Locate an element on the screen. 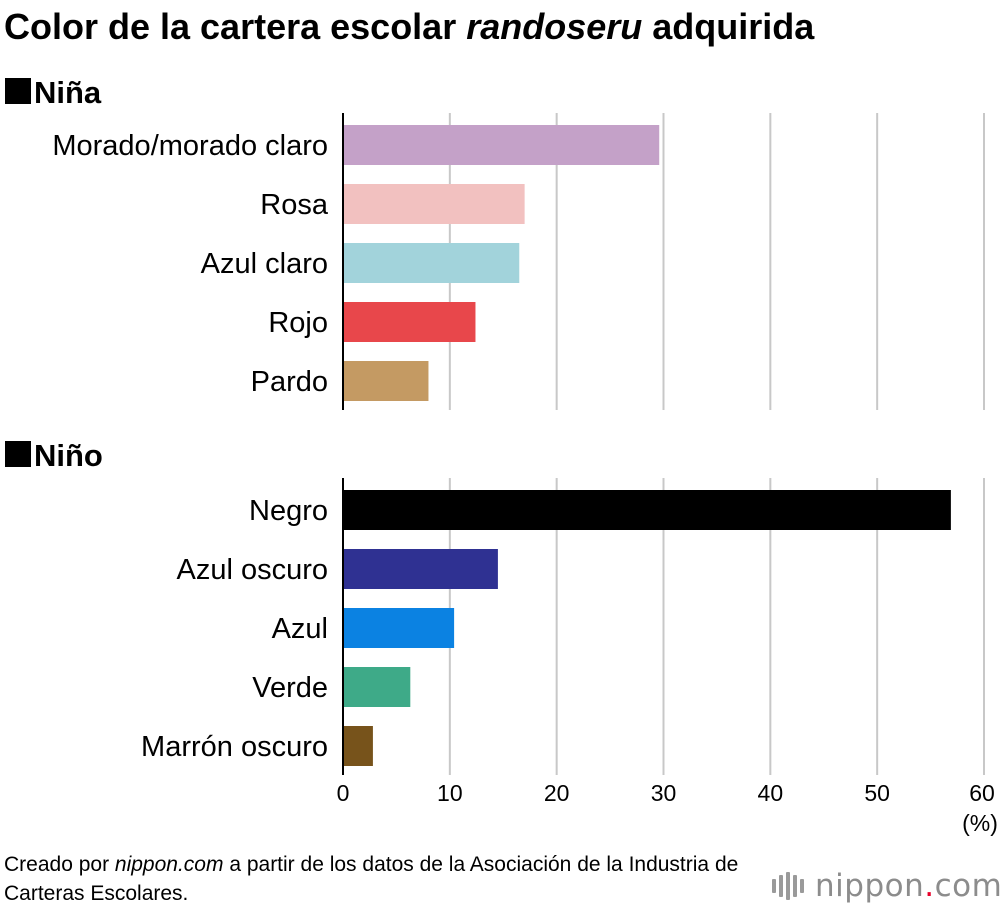 The width and height of the screenshot is (1000, 910). x-tick-labels: 0 10 20 30 40 50 60 is located at coordinates (666, 793).